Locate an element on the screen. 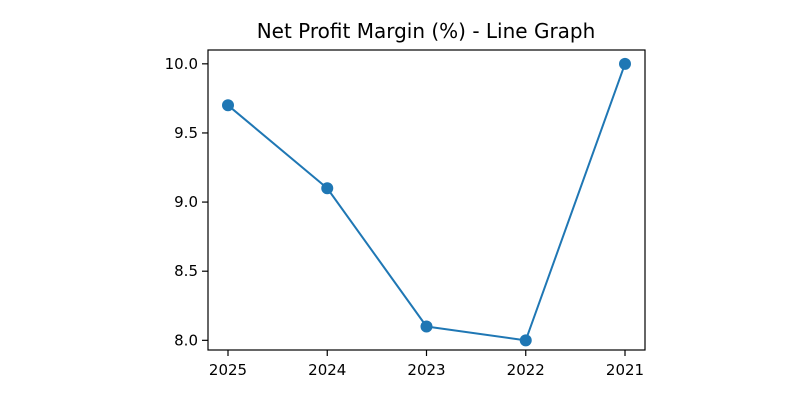  y-axis: 8.0 8.5 9.0 9.5 10.0 is located at coordinates (186, 202).